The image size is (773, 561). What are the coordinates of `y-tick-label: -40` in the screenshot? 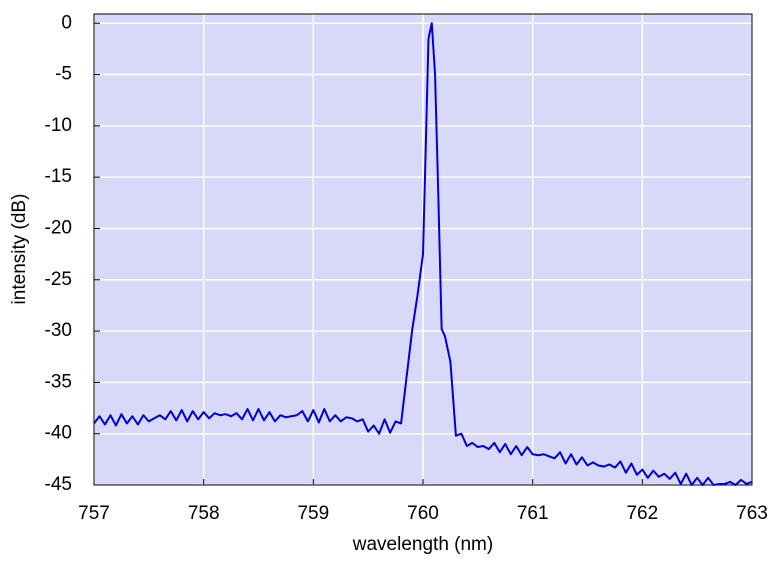 It's located at (58, 433).